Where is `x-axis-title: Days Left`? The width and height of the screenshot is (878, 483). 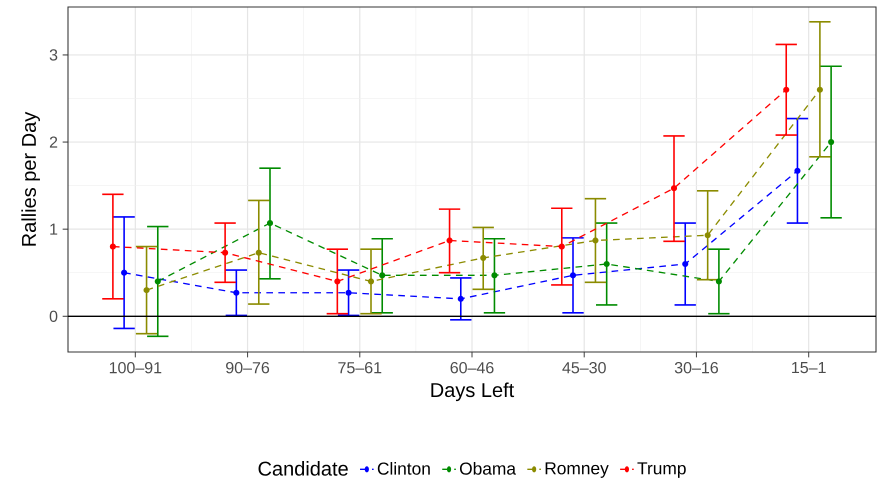 x-axis-title: Days Left is located at coordinates (472, 392).